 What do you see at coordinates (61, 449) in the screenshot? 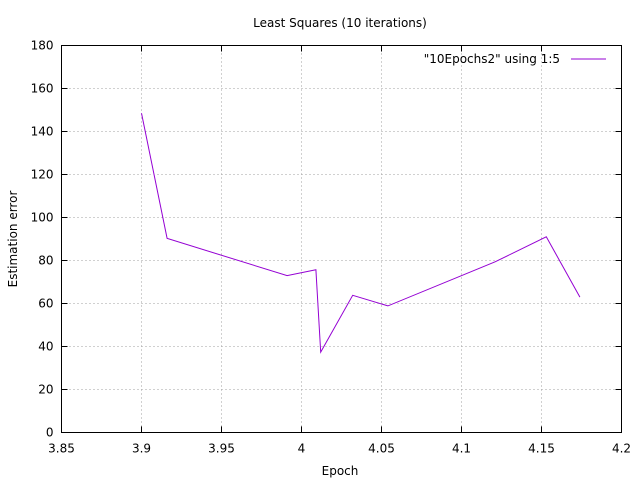
I see `x-tick-label: 3.85` at bounding box center [61, 449].